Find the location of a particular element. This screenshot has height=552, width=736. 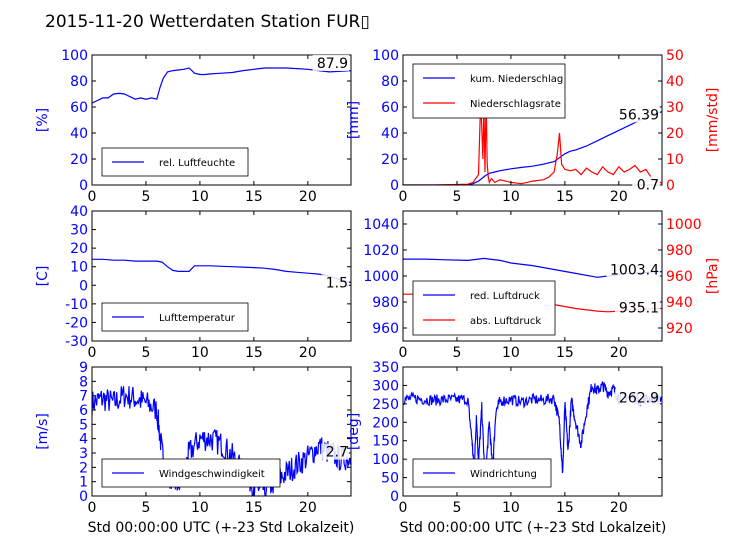

figure-title: 2015-11-20 Wetterdaten Station FUR▯ is located at coordinates (207, 22).